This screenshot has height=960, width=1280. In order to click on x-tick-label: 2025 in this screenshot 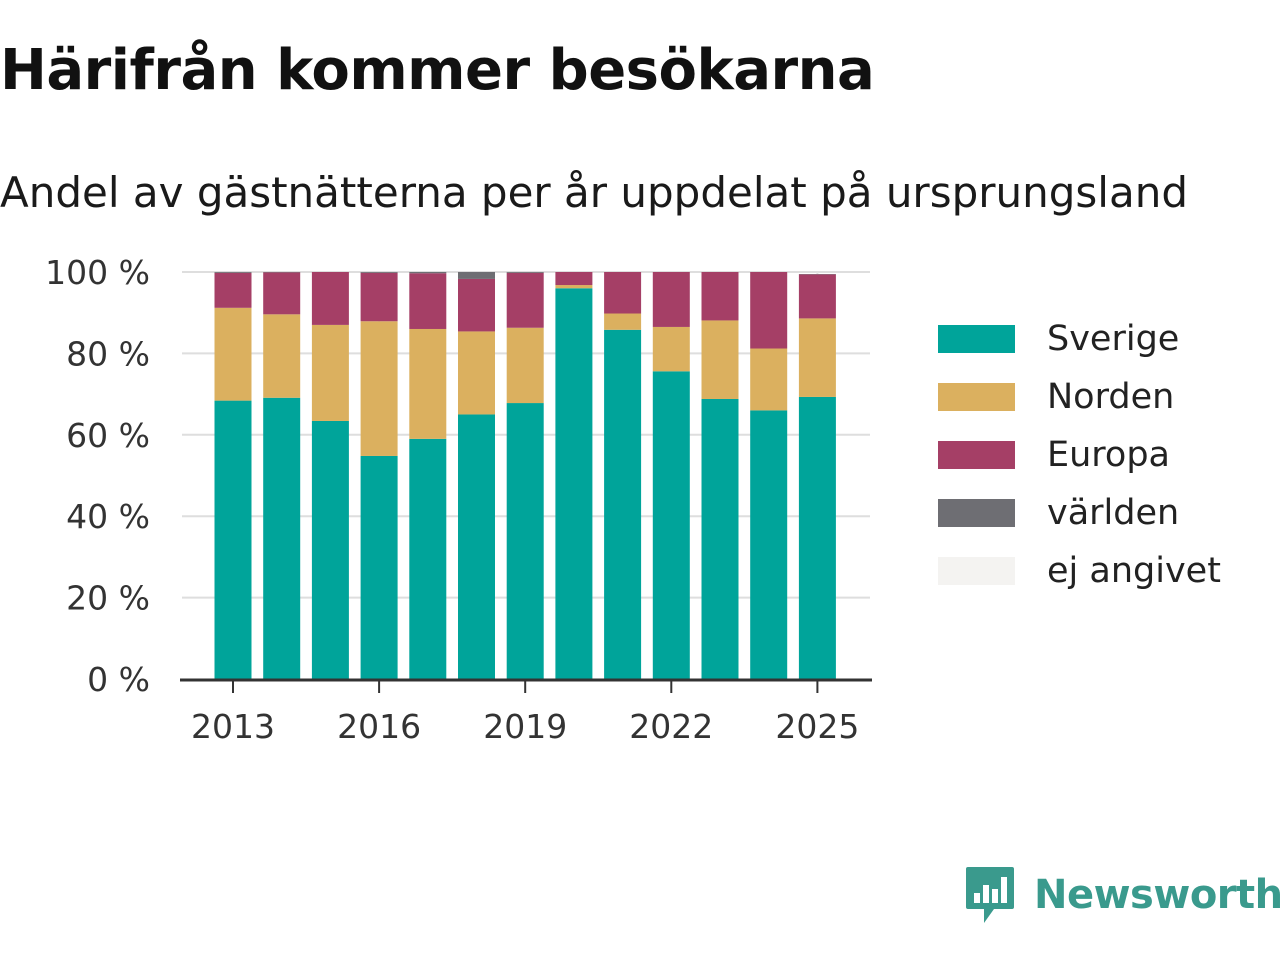, I will do `click(817, 726)`.